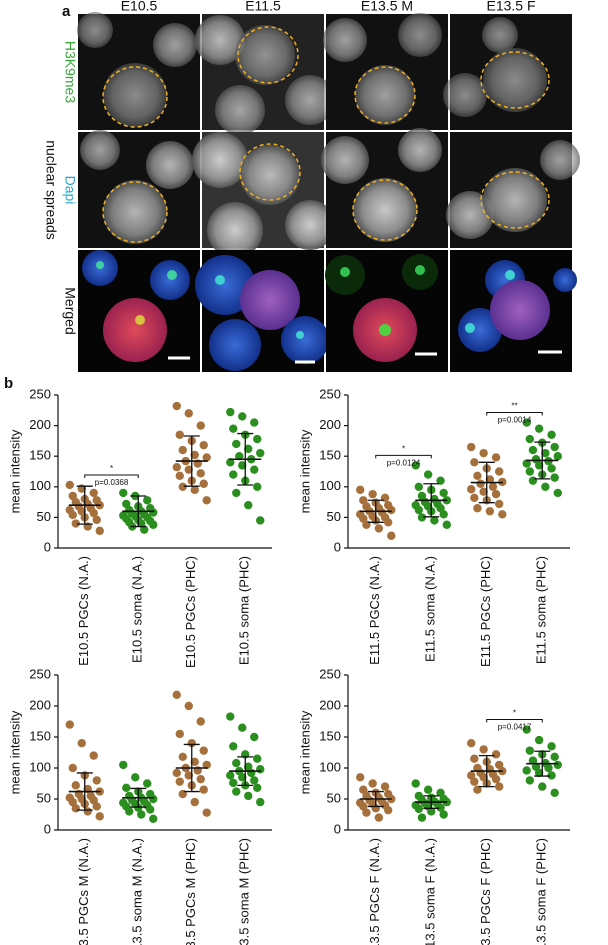  What do you see at coordinates (541, 610) in the screenshot?
I see `x-tick-label: E11.5 soma (PHC)` at bounding box center [541, 610].